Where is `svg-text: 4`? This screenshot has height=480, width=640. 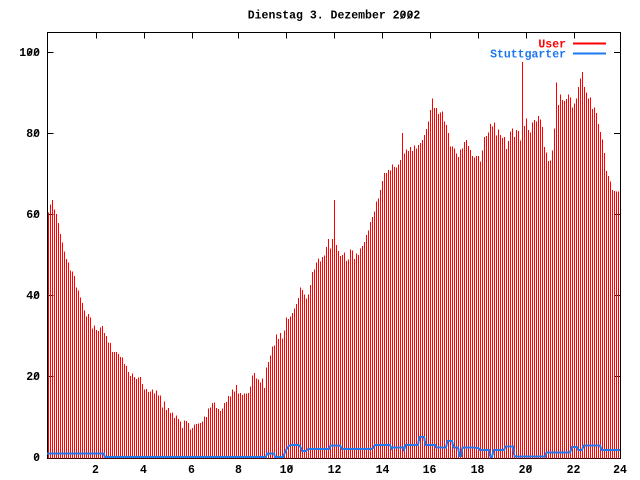 svg-text: 4 is located at coordinates (143, 470).